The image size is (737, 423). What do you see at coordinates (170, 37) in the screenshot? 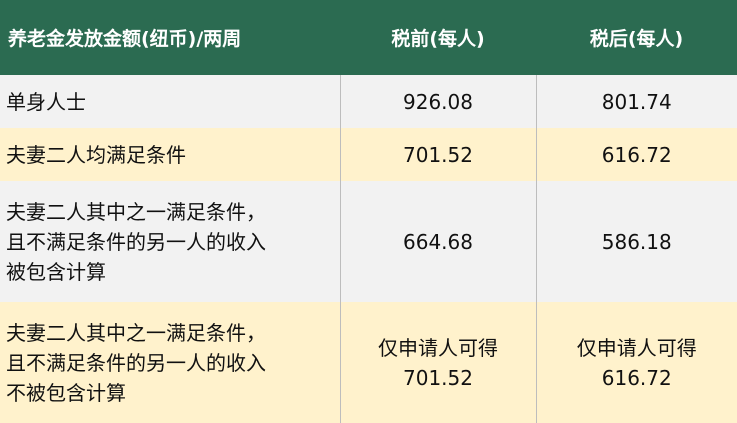
I see `header-amount: 养老金发放金额(纽币)/两周` at bounding box center [170, 37].